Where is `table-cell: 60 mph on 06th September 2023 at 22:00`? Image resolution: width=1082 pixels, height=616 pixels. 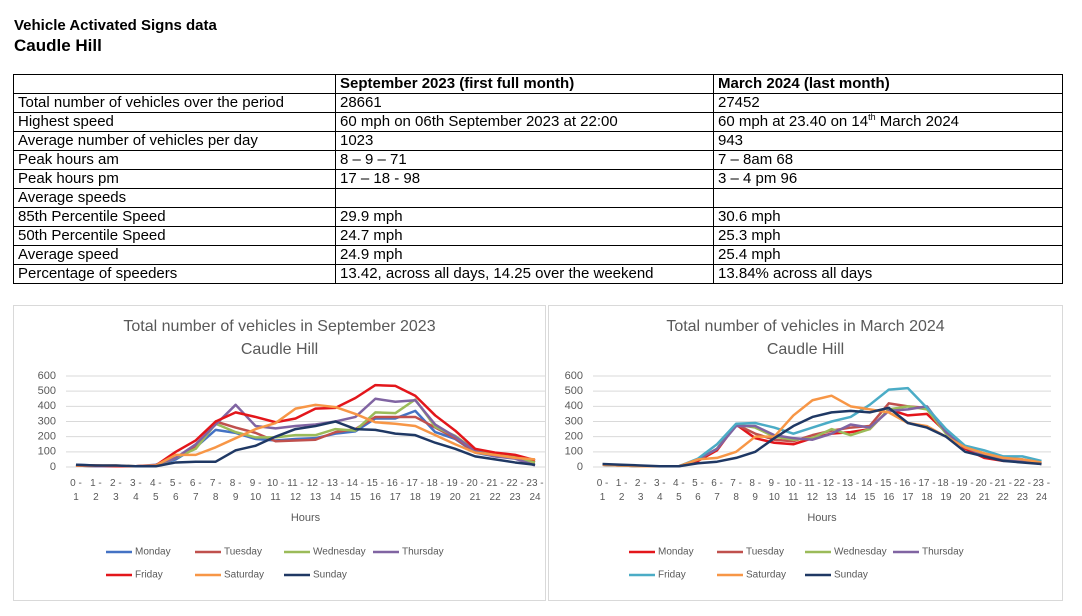 table-cell: 60 mph on 06th September 2023 at 22:00 is located at coordinates (524, 122).